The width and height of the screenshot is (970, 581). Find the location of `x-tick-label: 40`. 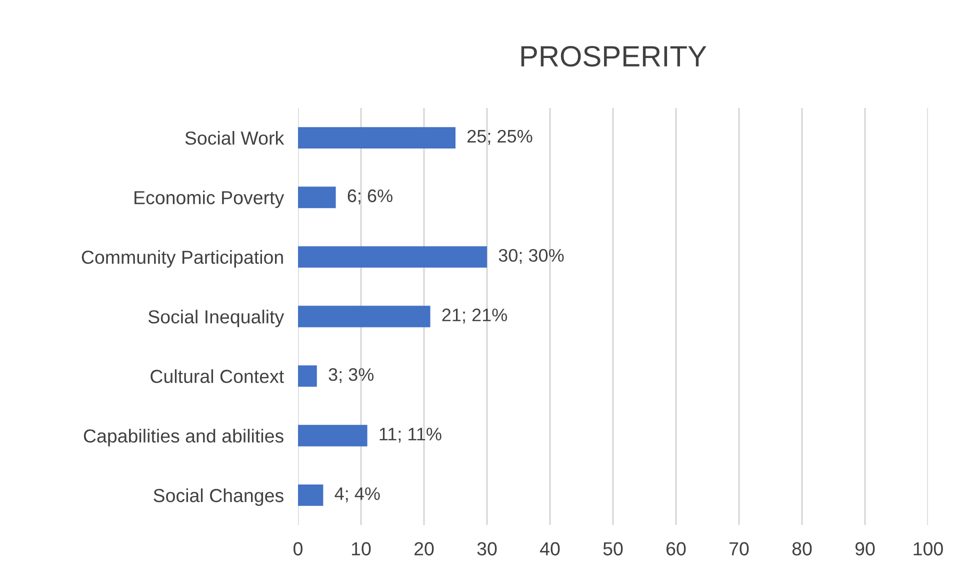

x-tick-label: 40 is located at coordinates (550, 549).